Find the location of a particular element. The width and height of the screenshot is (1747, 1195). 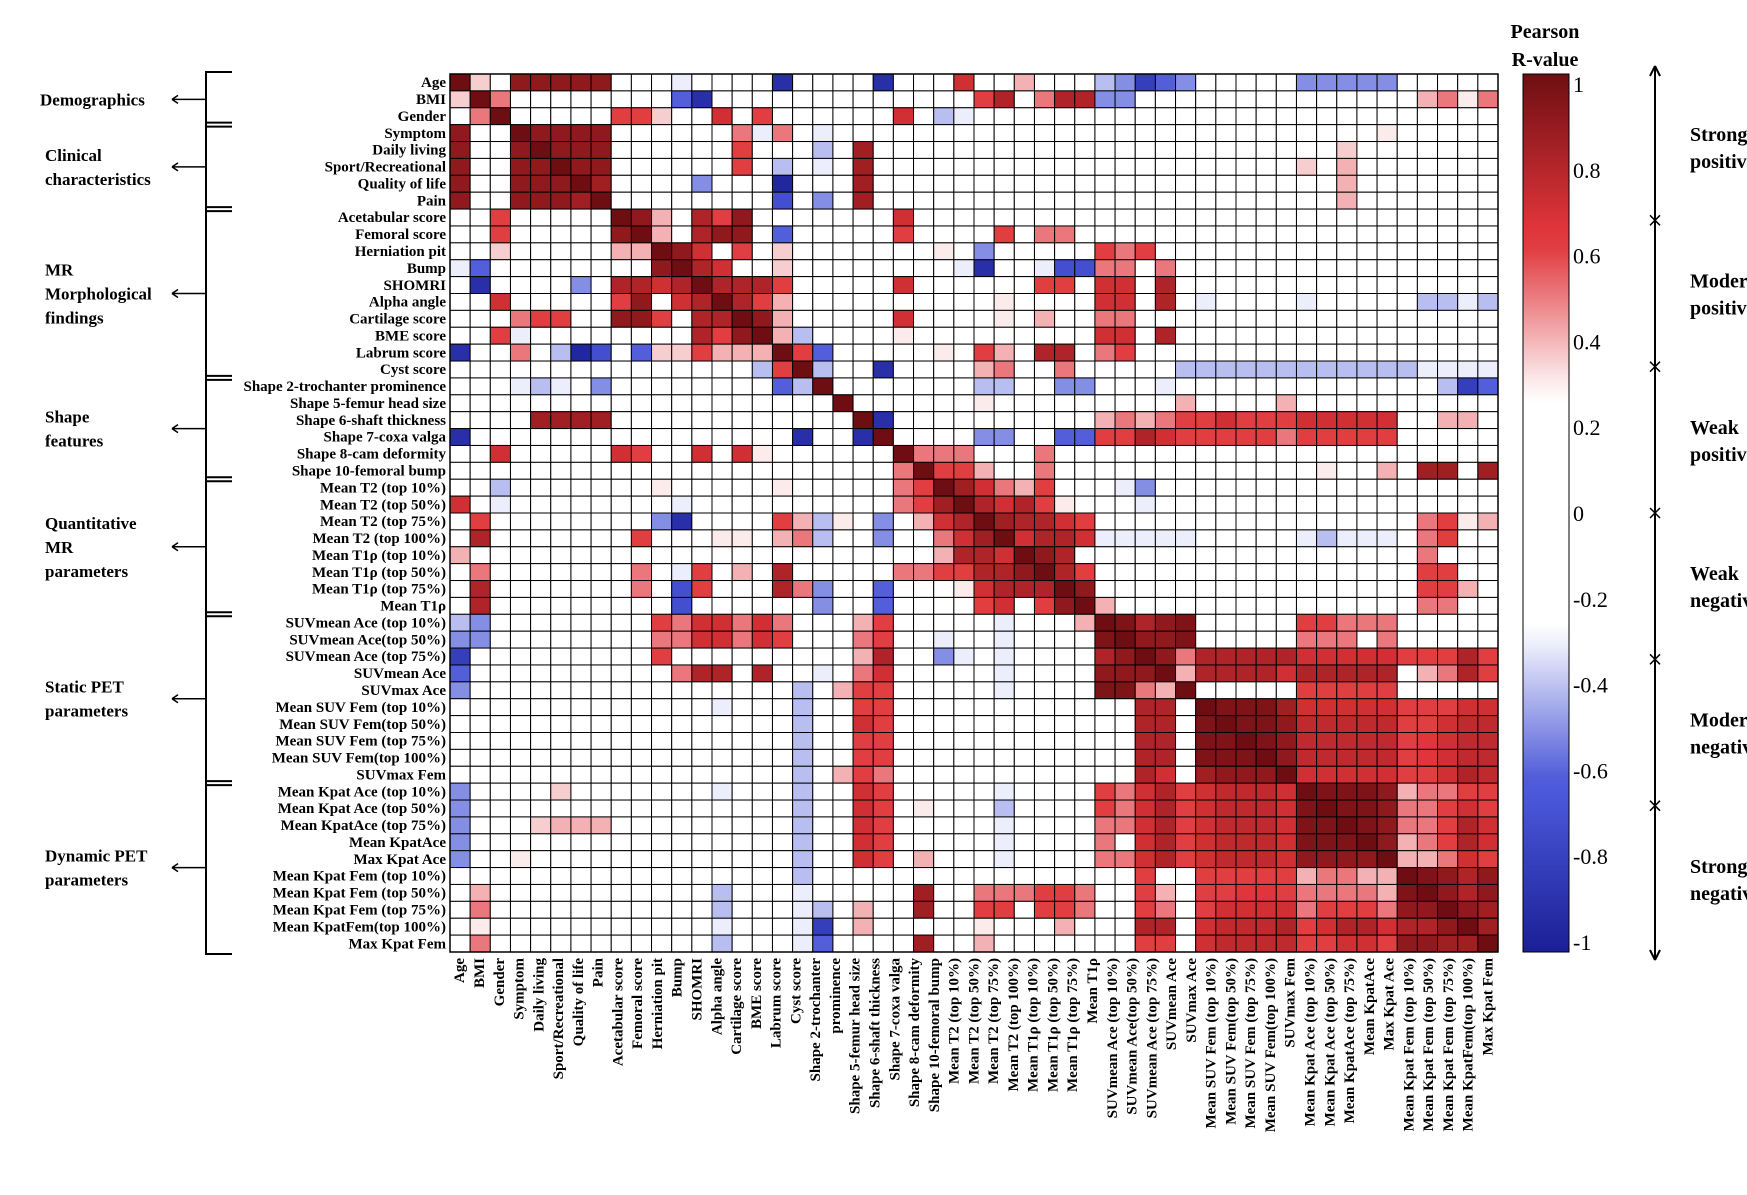

legend-tick: 0.4 is located at coordinates (1587, 341).